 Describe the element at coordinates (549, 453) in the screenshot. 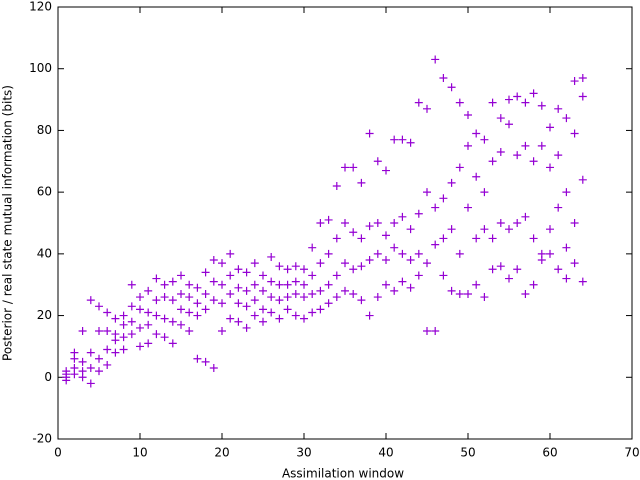

I see `x-tick-label: 60` at that location.